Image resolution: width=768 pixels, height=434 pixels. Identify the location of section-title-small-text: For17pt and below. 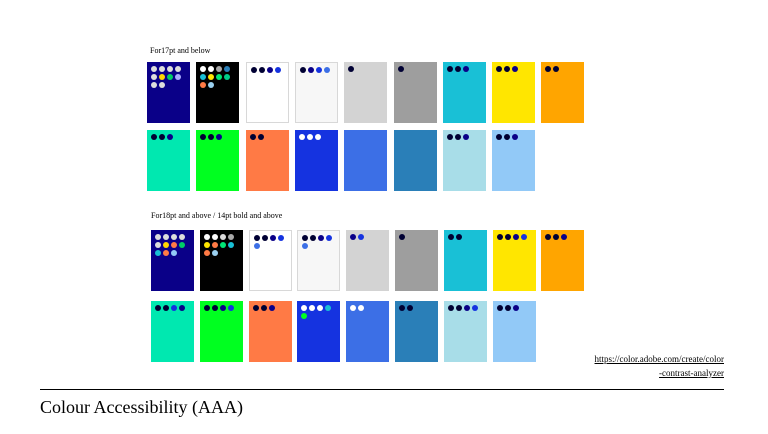
(180, 50).